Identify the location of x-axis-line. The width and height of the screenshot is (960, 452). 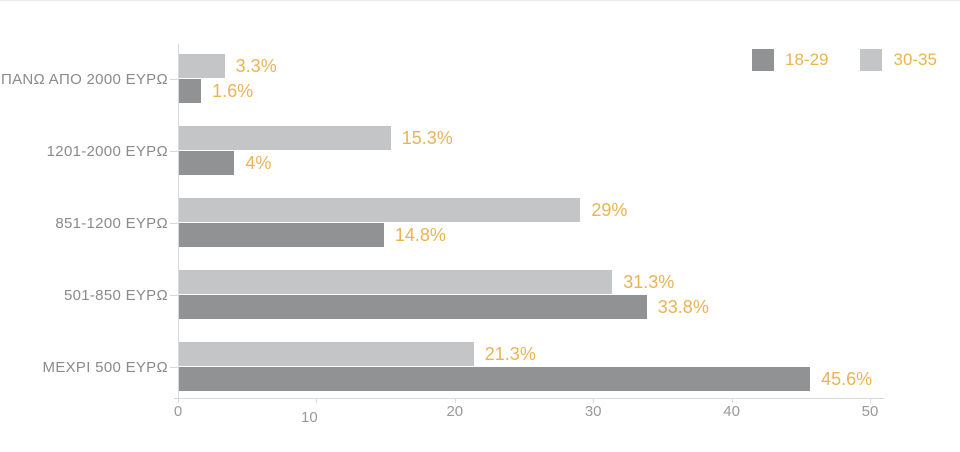
(529, 398).